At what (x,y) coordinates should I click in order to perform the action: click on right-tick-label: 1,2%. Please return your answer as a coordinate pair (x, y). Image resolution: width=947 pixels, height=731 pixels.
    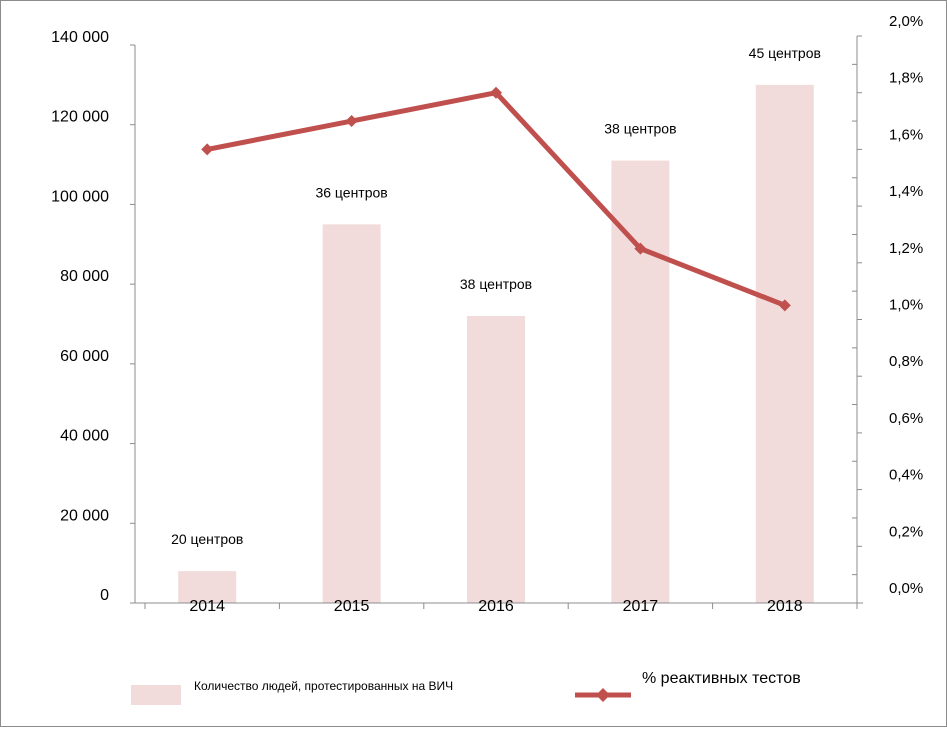
    Looking at the image, I should click on (906, 248).